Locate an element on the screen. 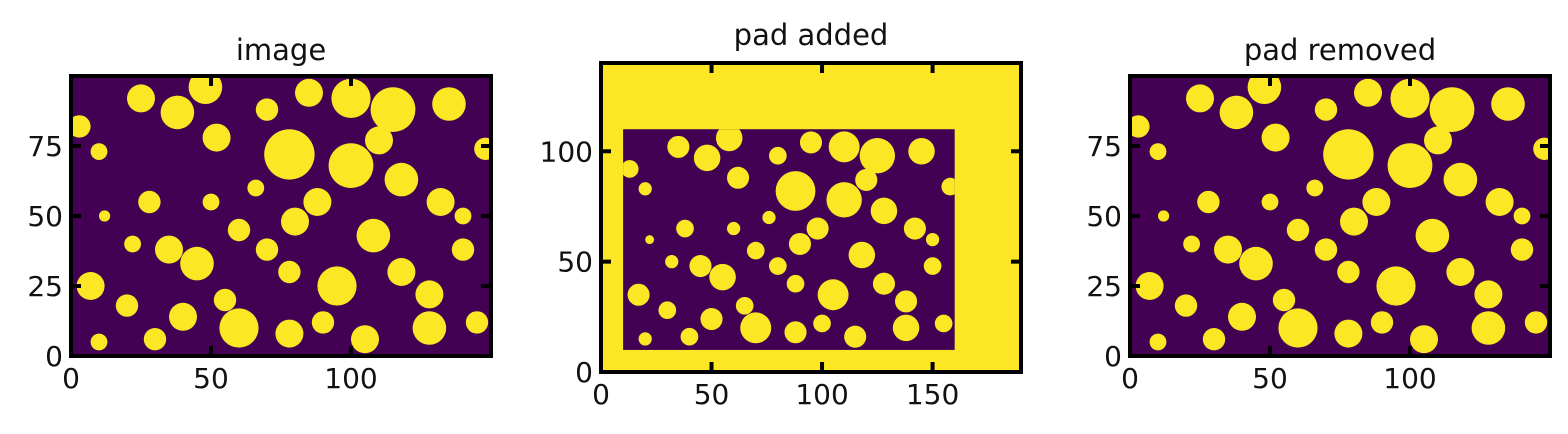  pad-removed-y-tick-label: 0 is located at coordinates (1113, 356).